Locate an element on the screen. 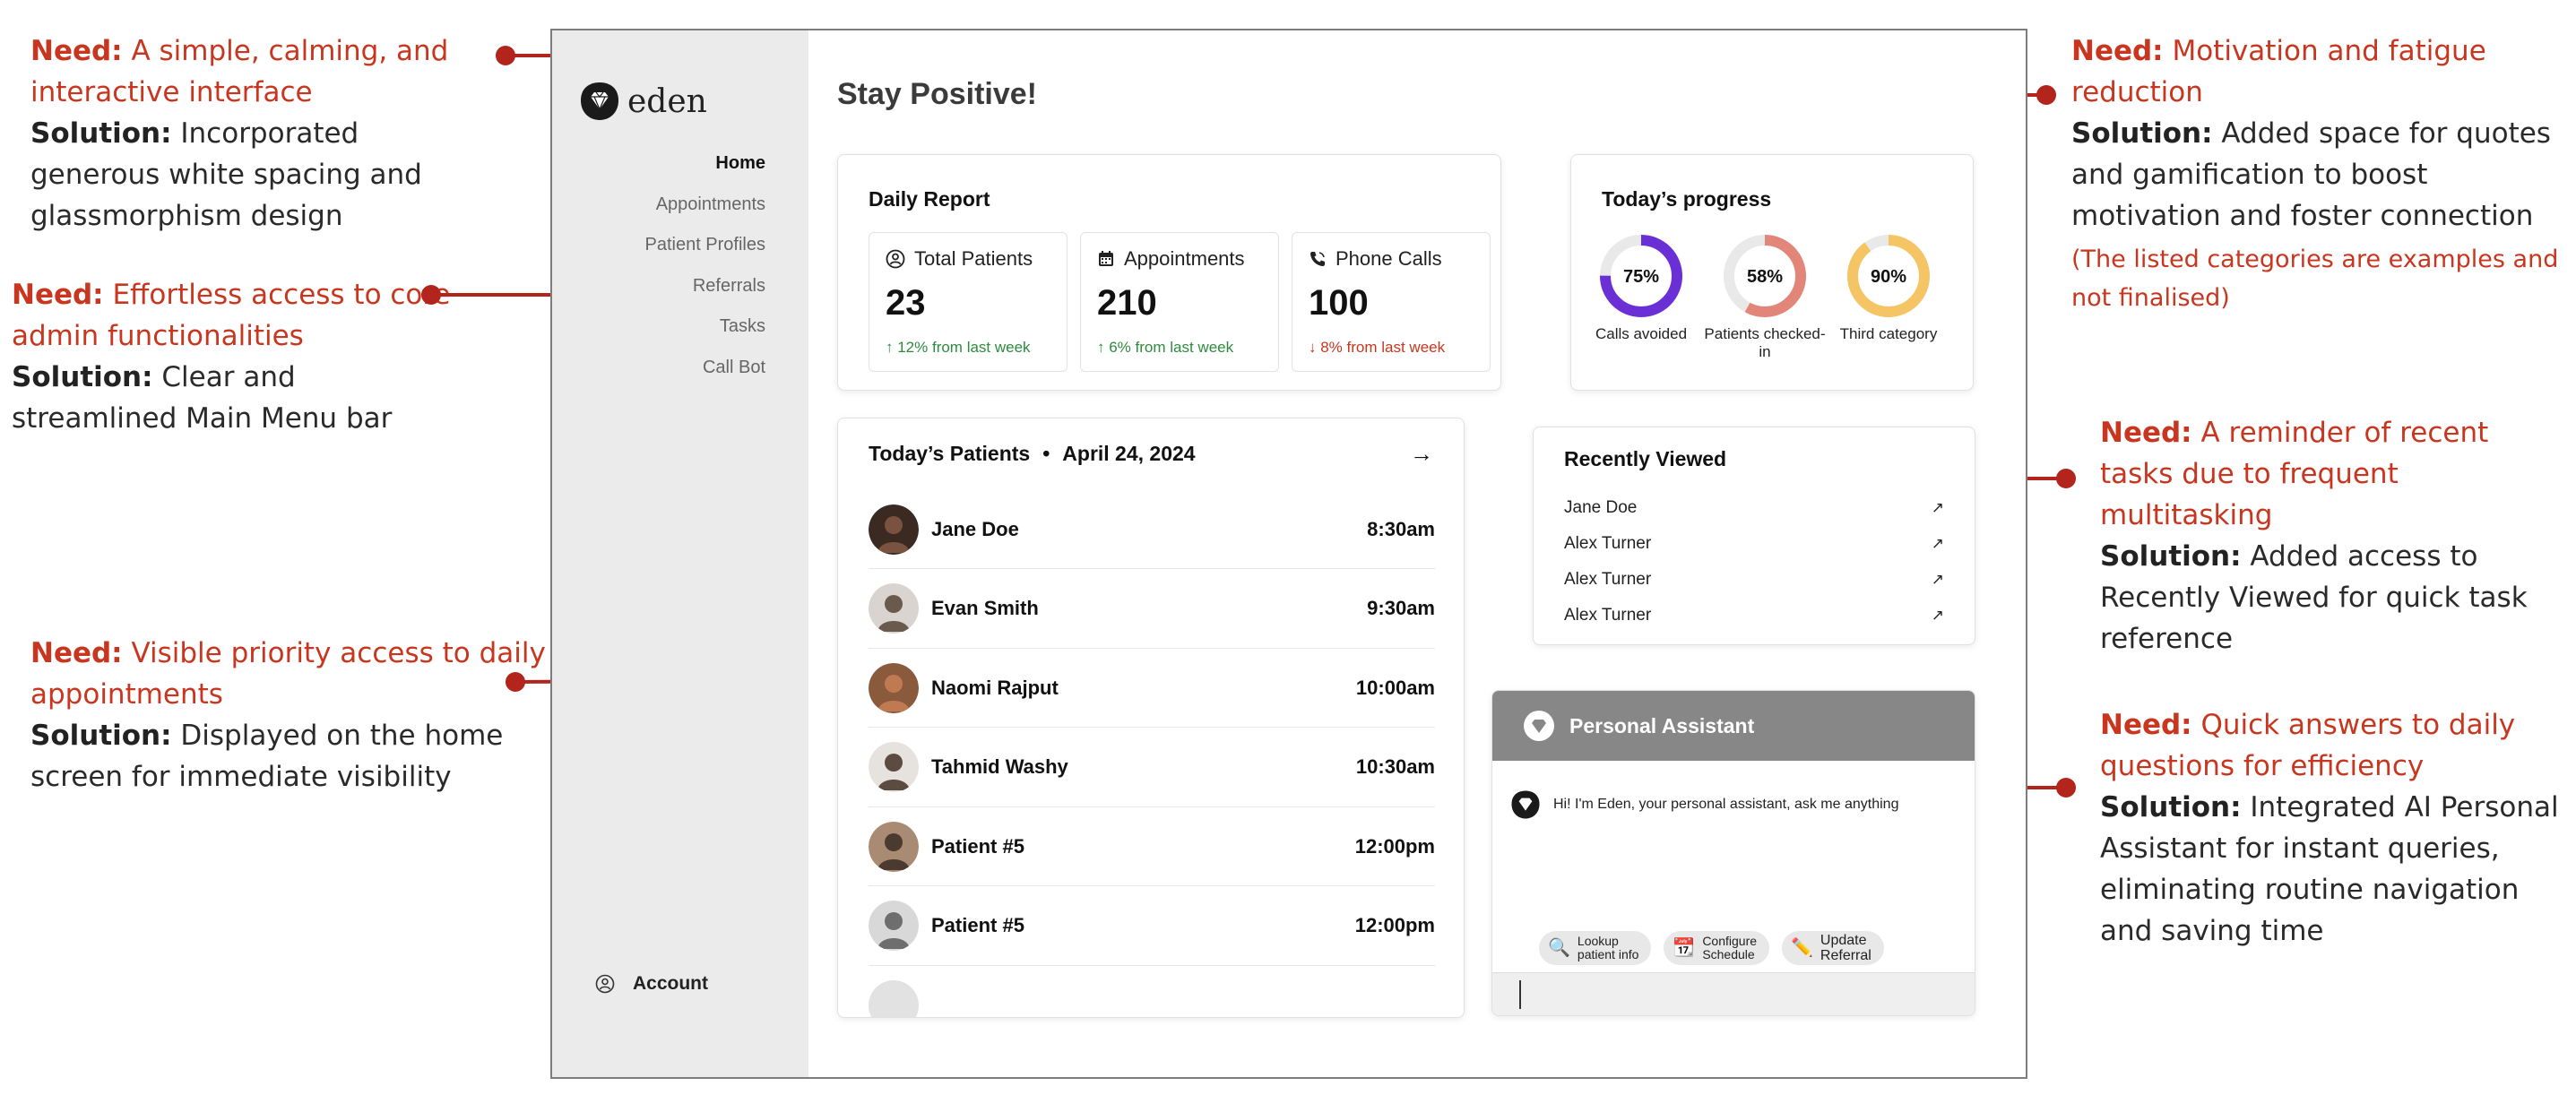 This screenshot has height=1095, width=2576. ring-chart: 90% is located at coordinates (1888, 276).